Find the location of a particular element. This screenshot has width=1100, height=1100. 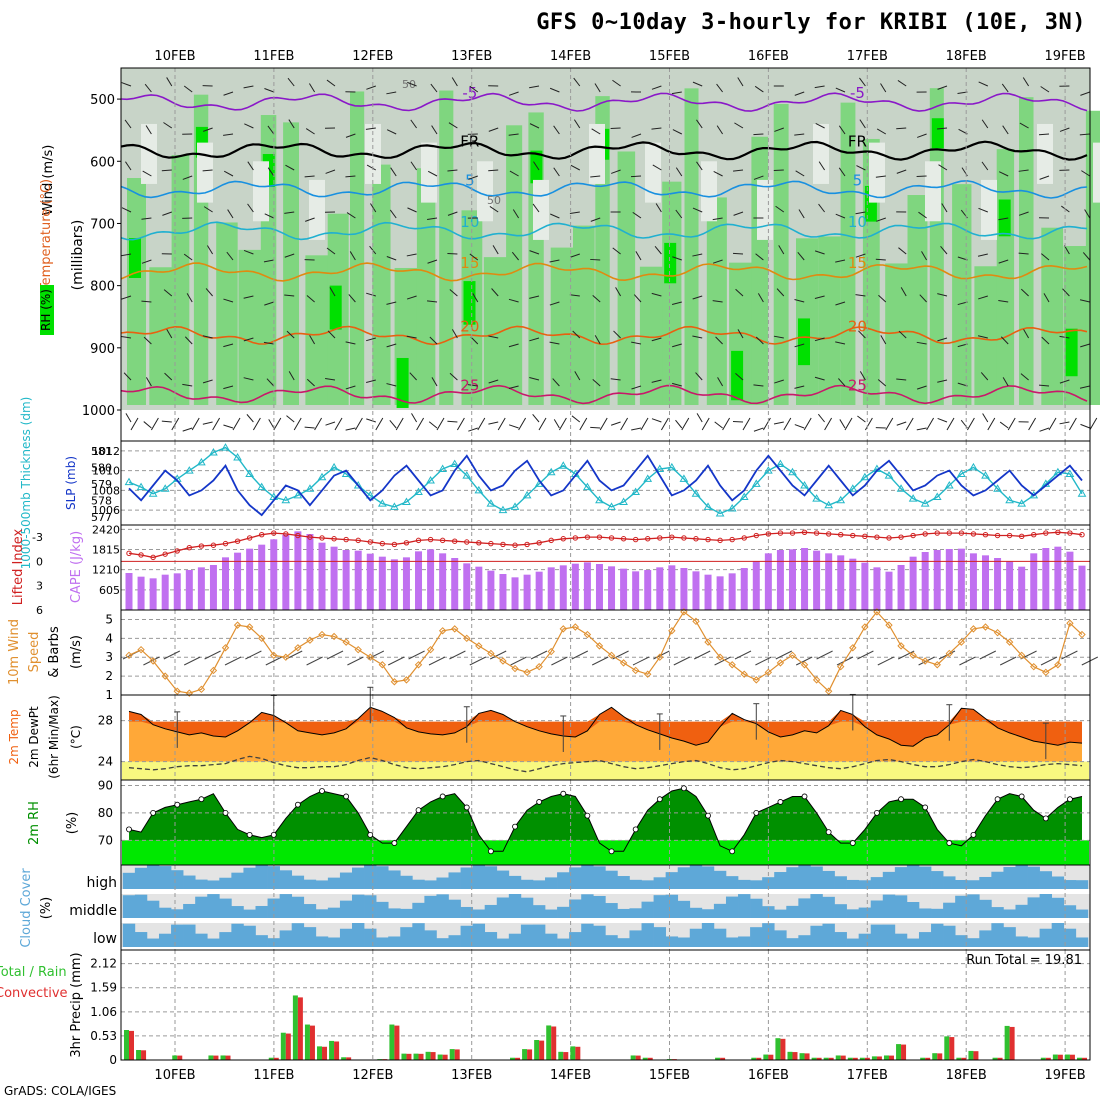

thickness-tick-label: 577 is located at coordinates (101, 517).